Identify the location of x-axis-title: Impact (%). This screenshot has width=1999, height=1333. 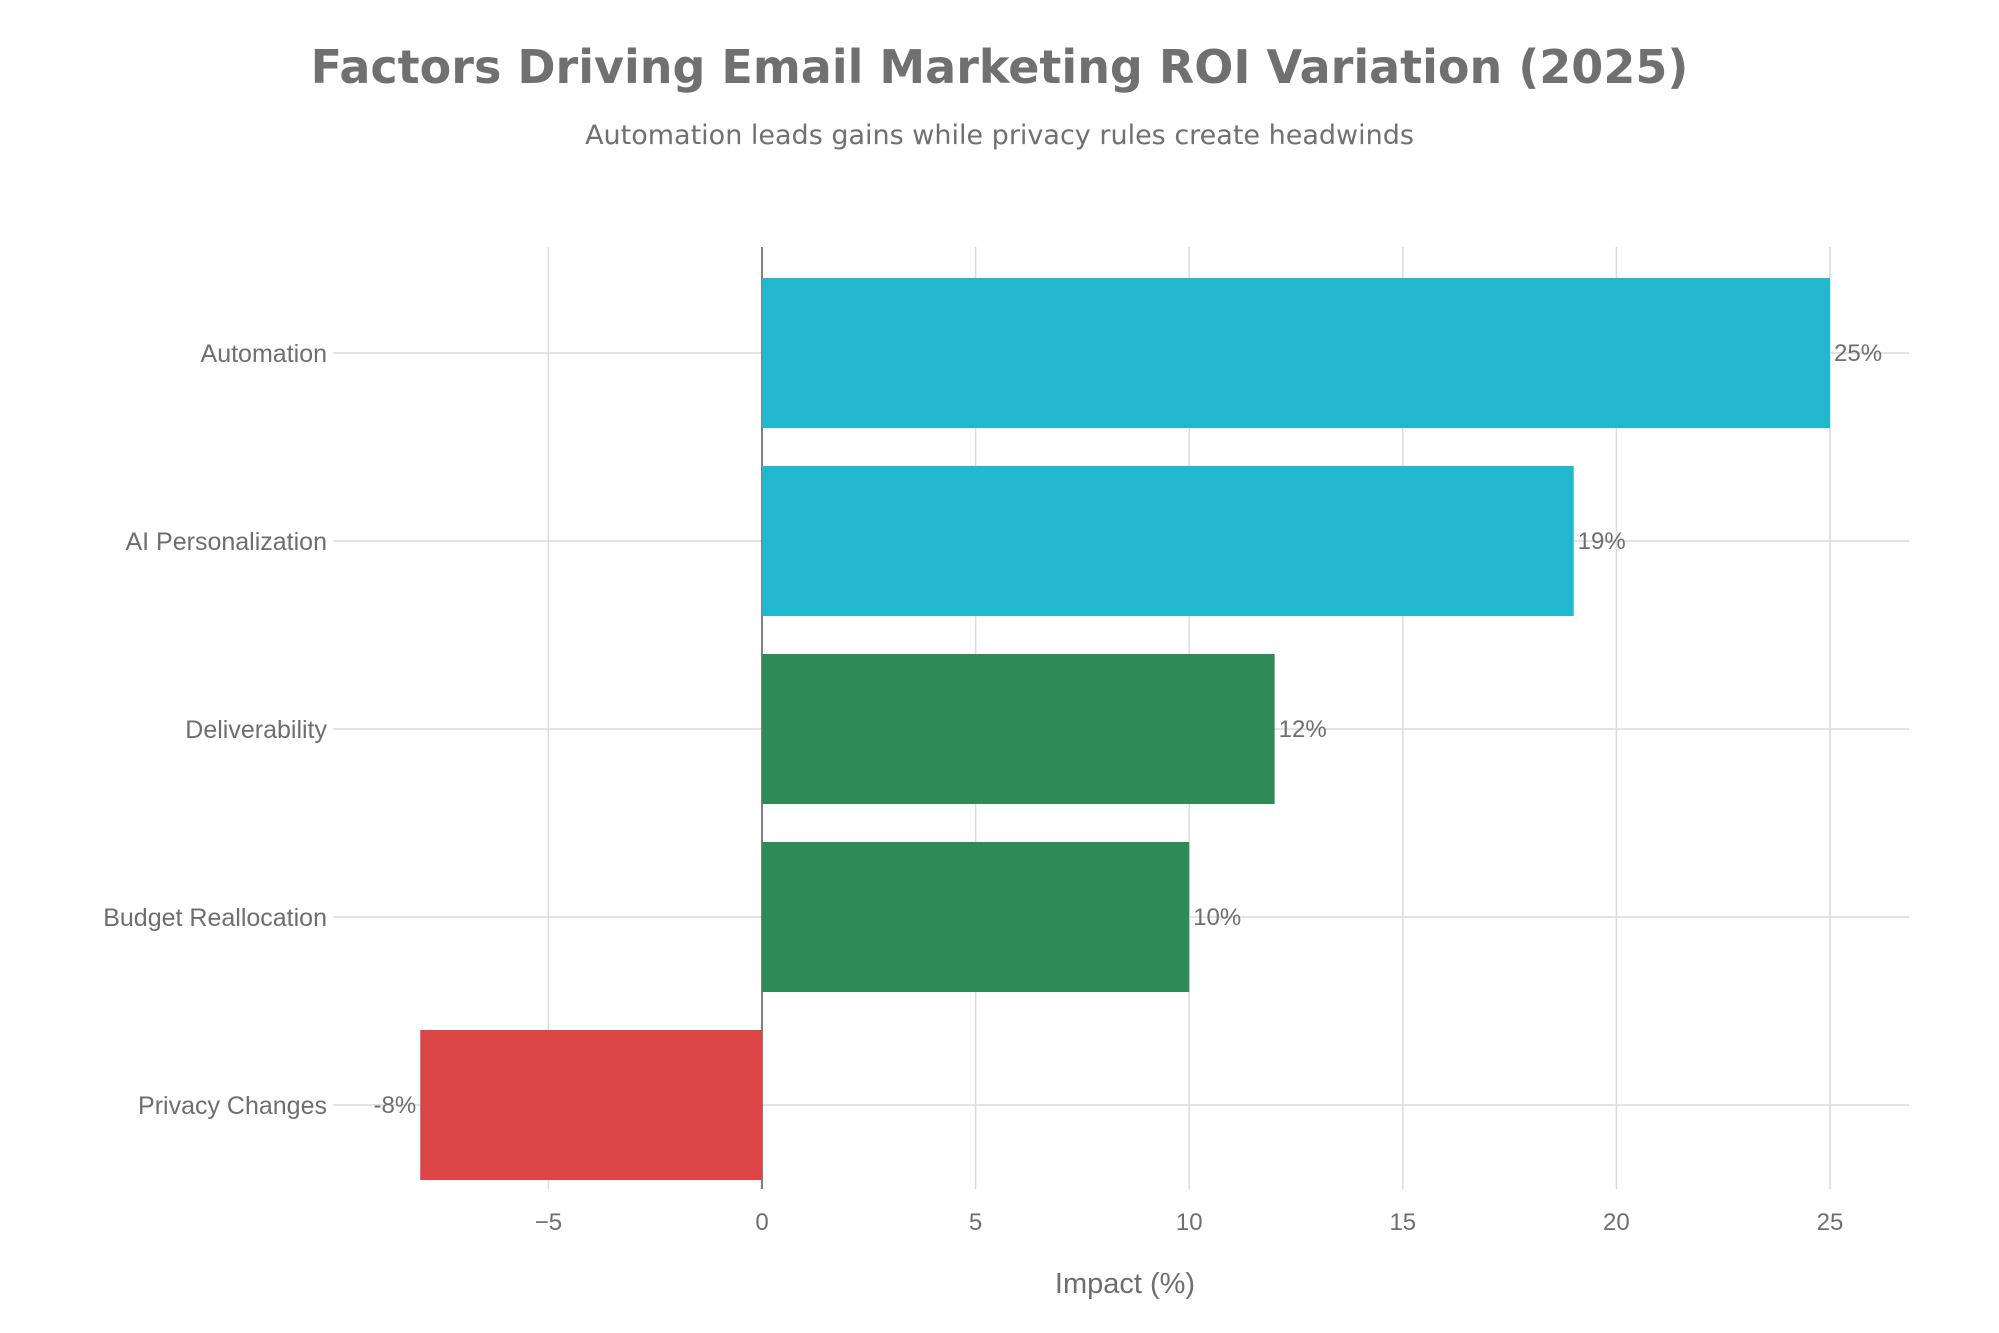
(1125, 1284).